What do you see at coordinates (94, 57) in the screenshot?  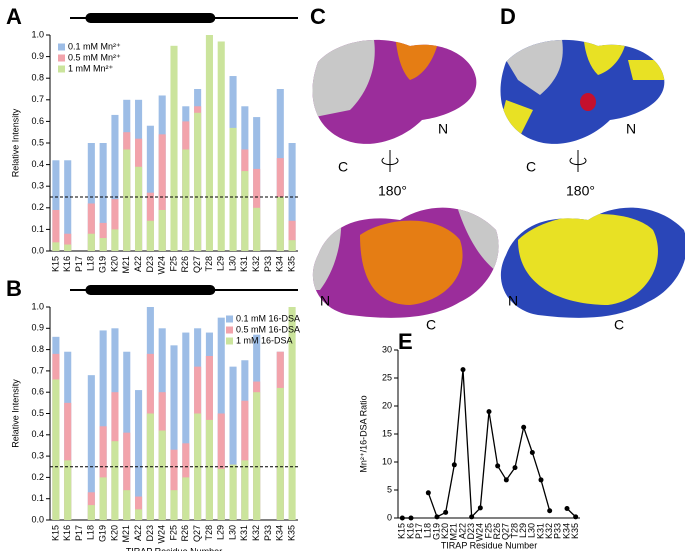 I see `legend-label: 0.5 mM Mn²⁺` at bounding box center [94, 57].